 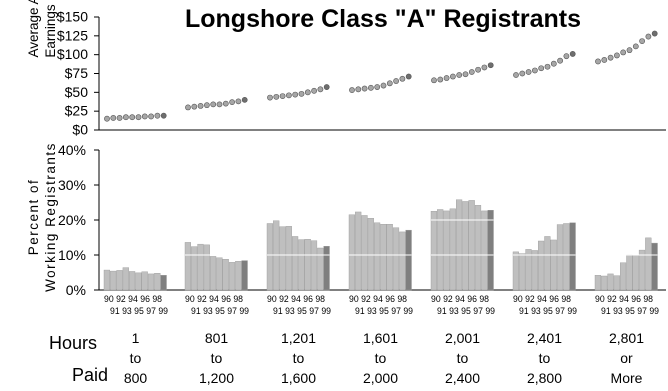 I want to click on earnings-y-ticks: $0 $25 $50 $75 $100 $125 $150, so click(x=78, y=73).